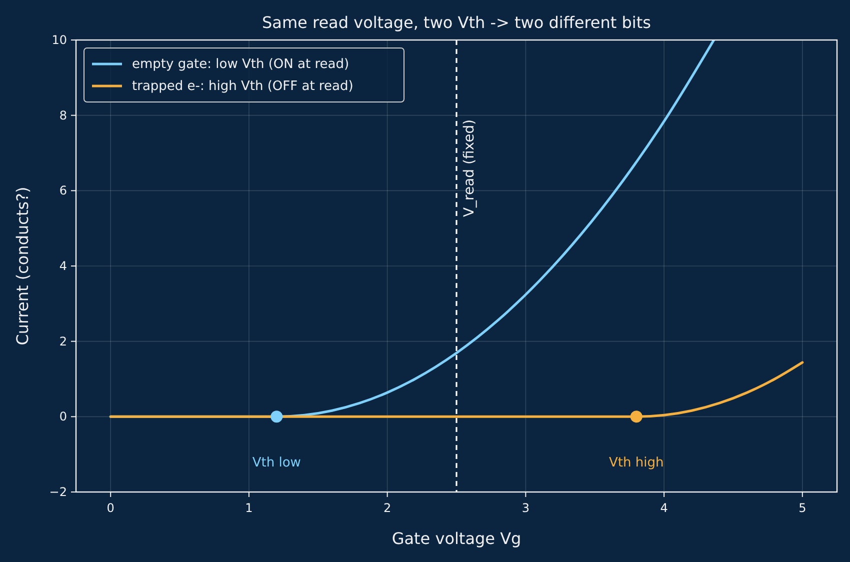  What do you see at coordinates (22, 266) in the screenshot?
I see `y-axis-title: Current (conducts?)` at bounding box center [22, 266].